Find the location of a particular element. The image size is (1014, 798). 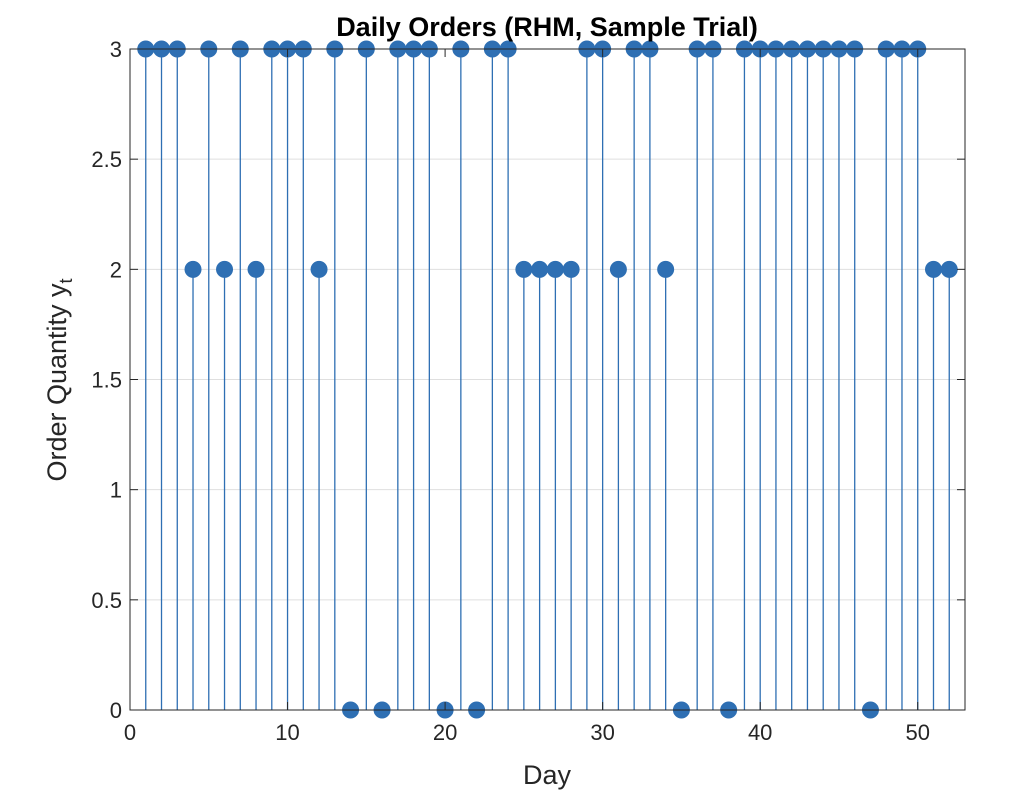

x-tick-label-4: 40 is located at coordinates (760, 732).